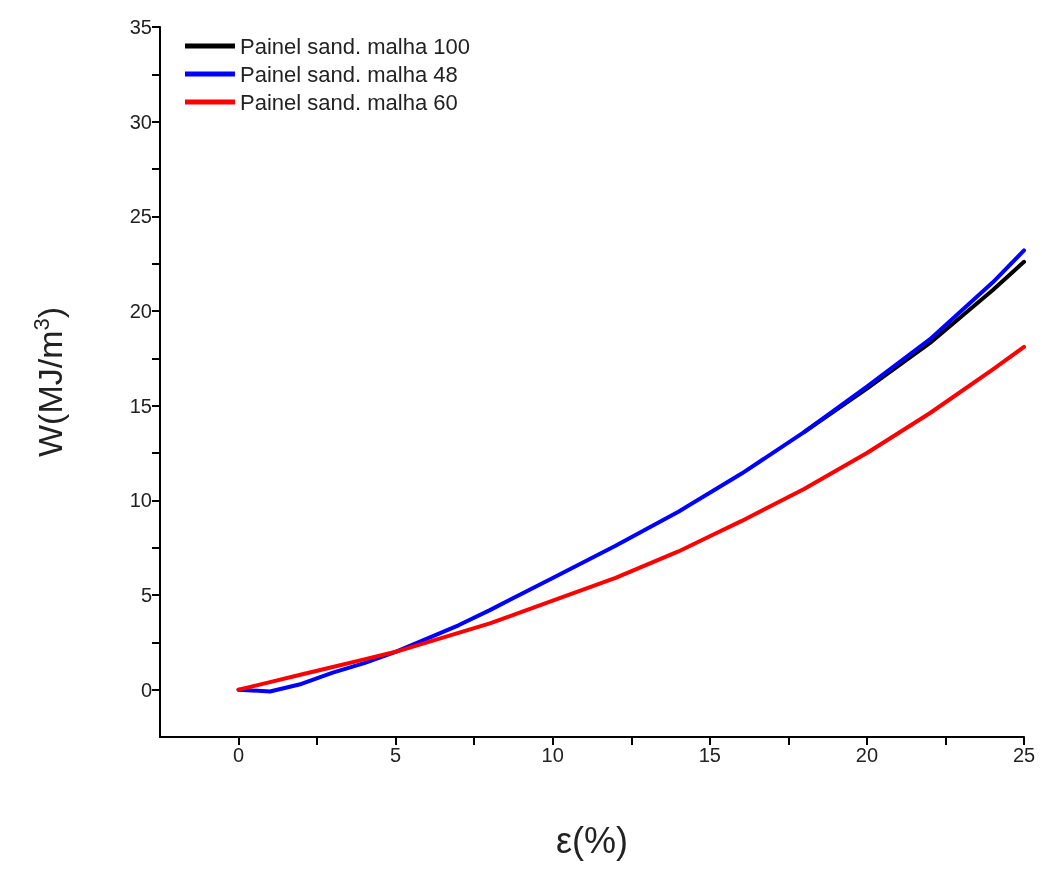 Image resolution: width=1042 pixels, height=869 pixels. I want to click on x-axis-title: ε(%), so click(592, 840).